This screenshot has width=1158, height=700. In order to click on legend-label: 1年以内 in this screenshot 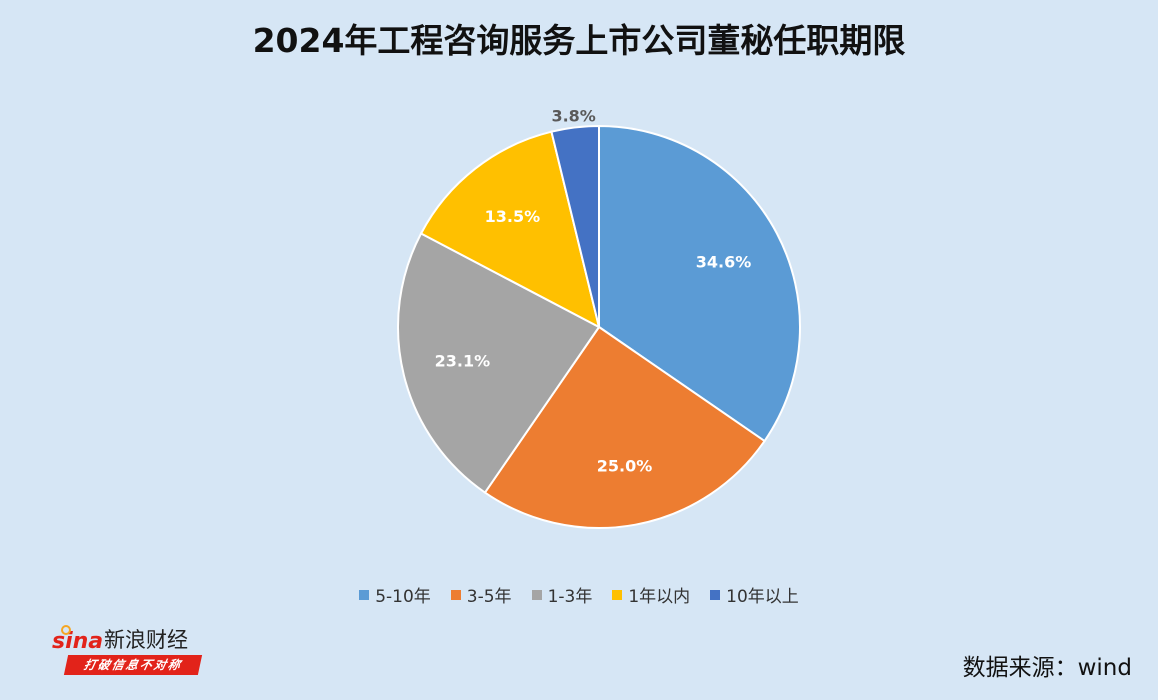, I will do `click(659, 597)`.